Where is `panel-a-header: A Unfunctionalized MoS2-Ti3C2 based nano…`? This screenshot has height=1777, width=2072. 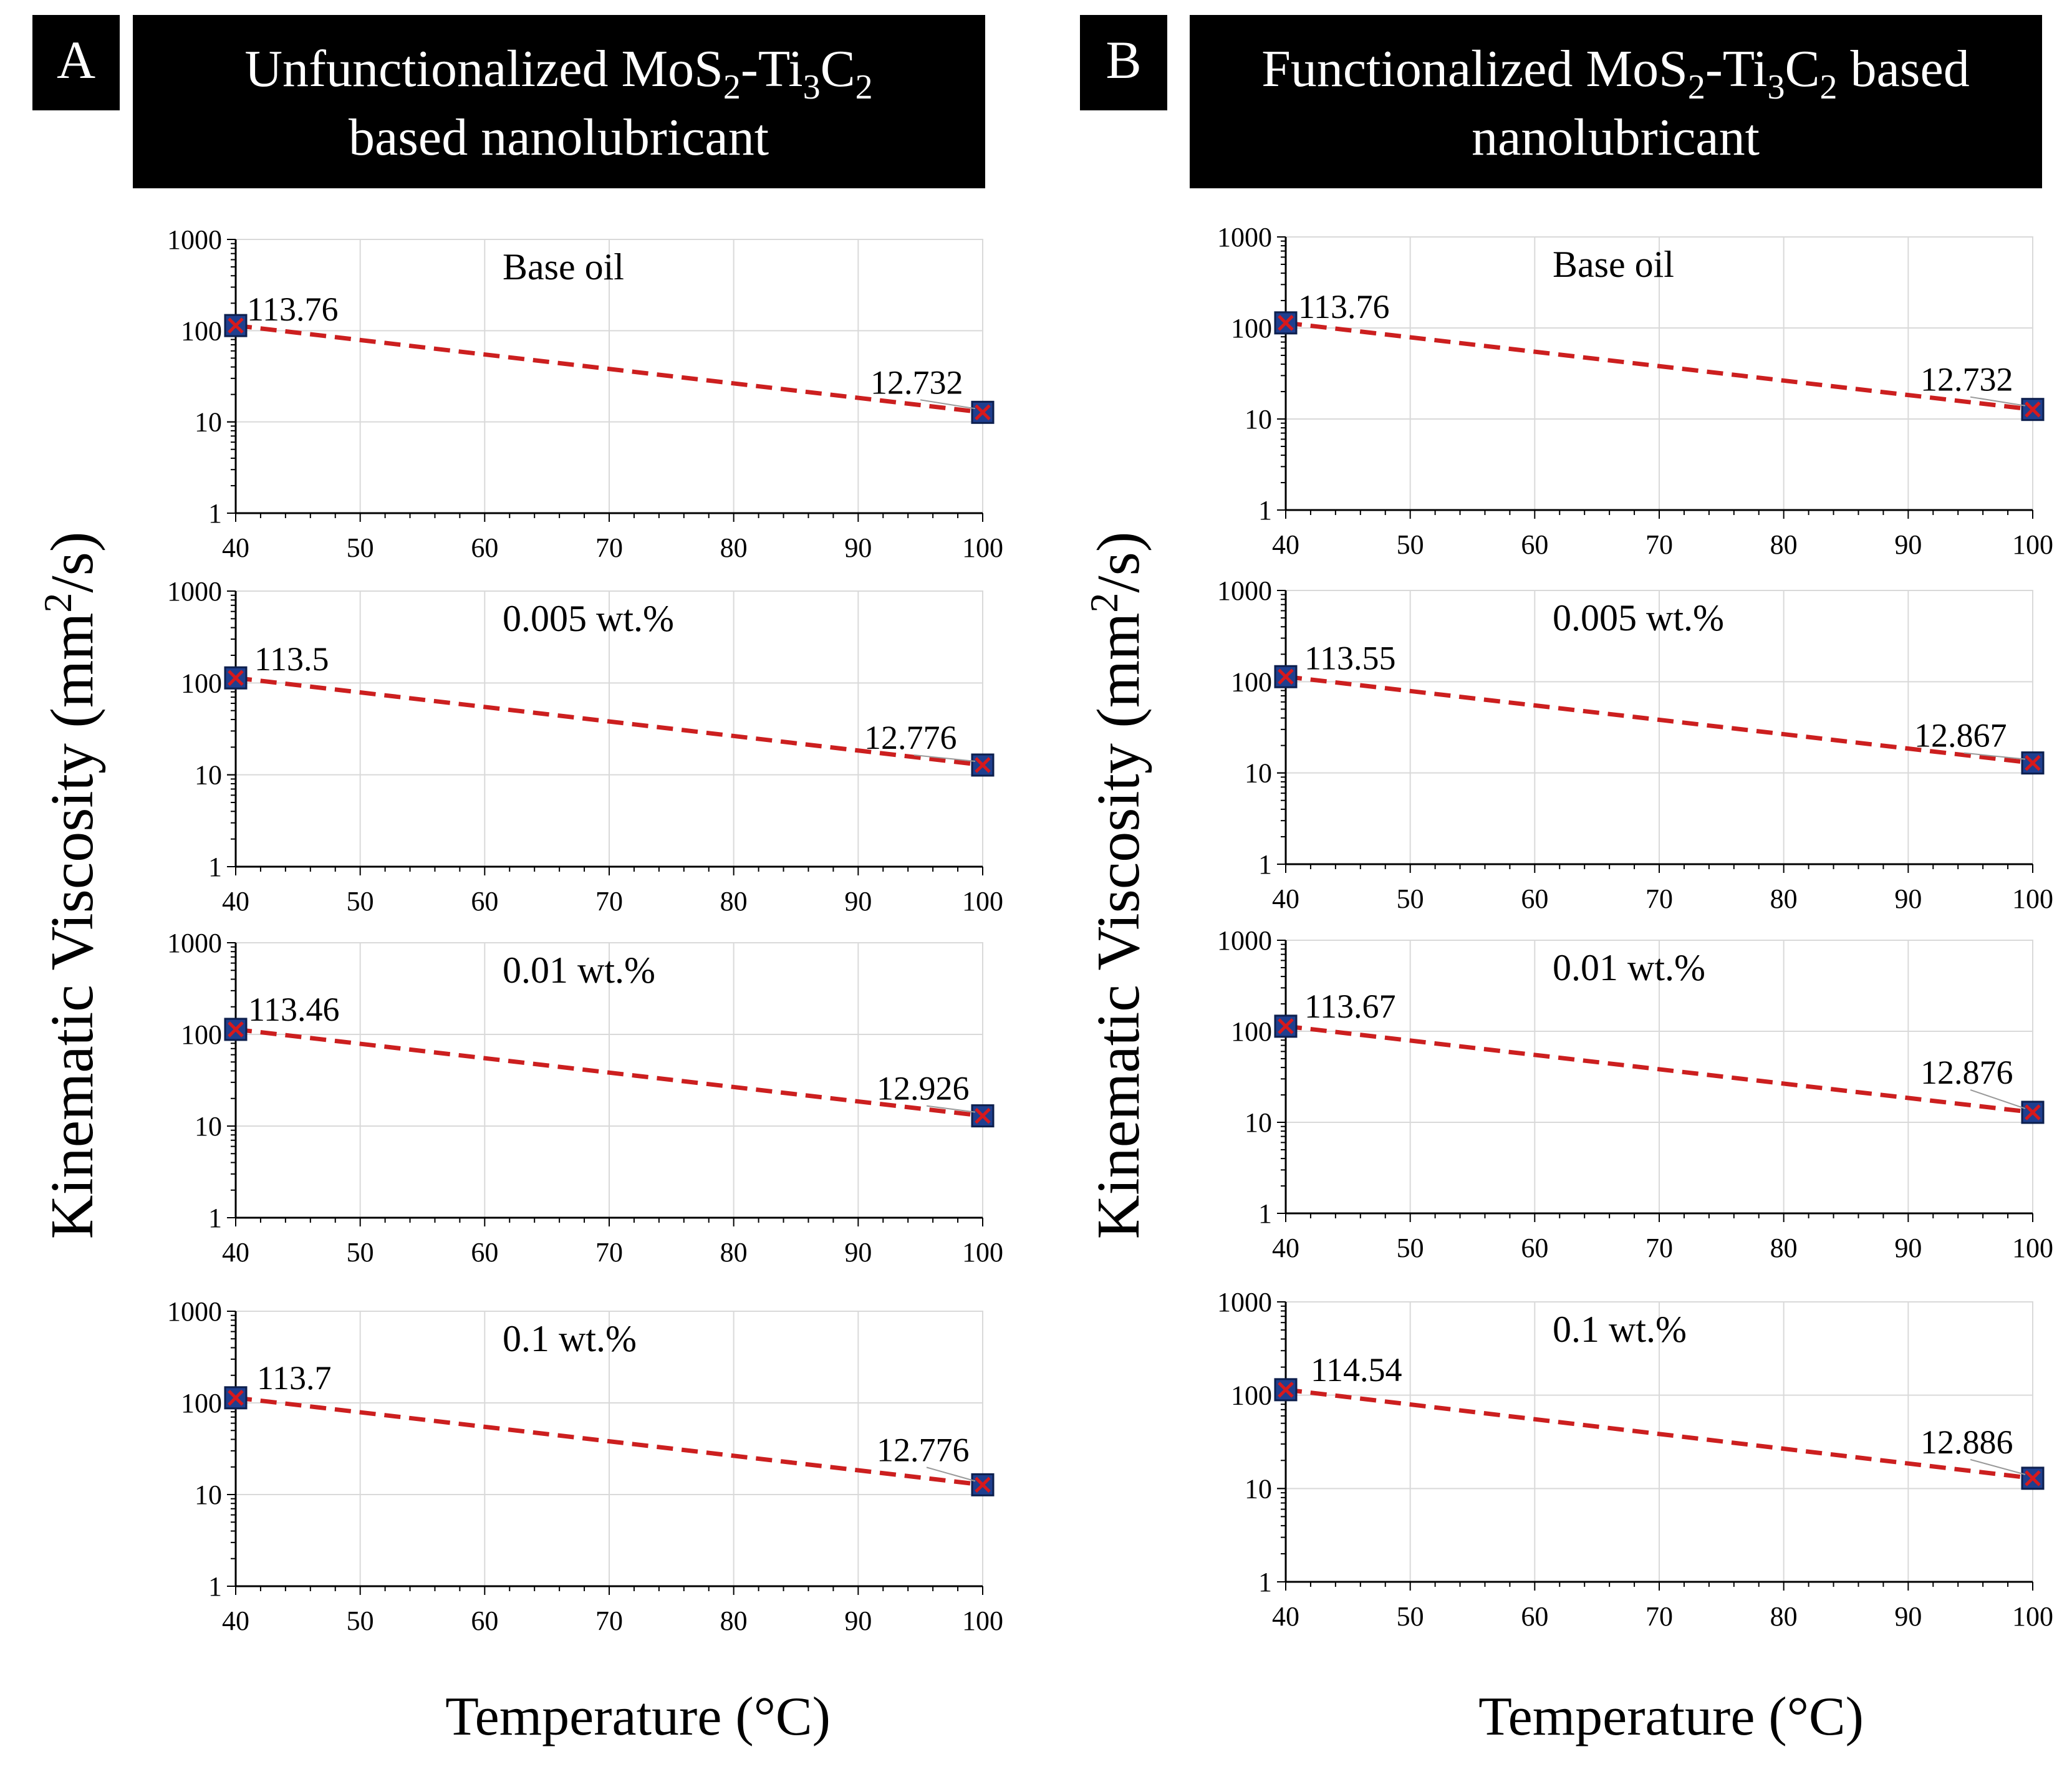 panel-a-header: A Unfunctionalized MoS2-Ti3C2 based nano… is located at coordinates (508, 101).